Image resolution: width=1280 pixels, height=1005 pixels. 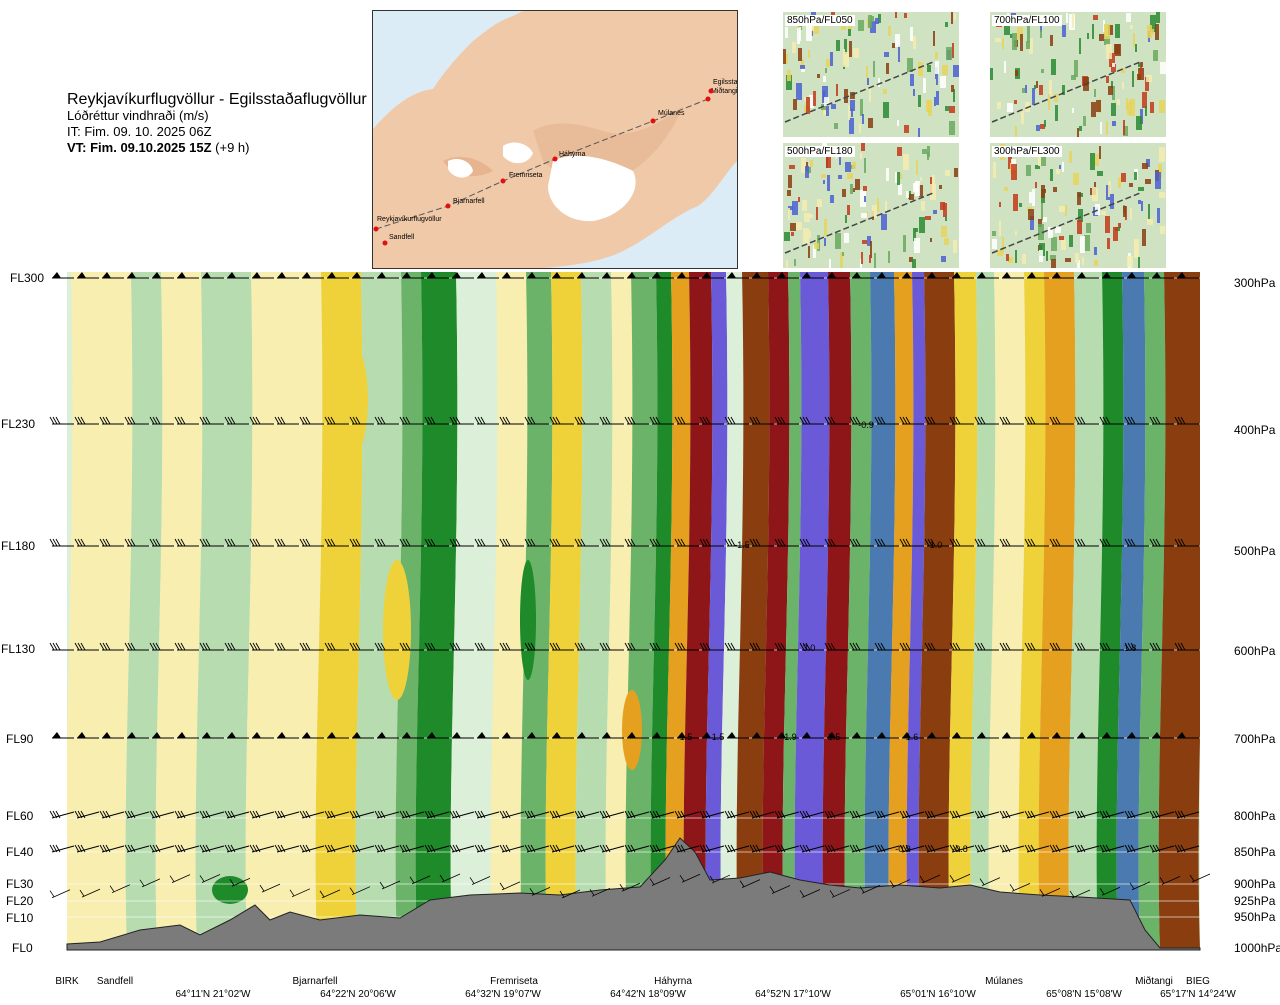 I want to click on thumbnail-300: 300hPa/FL300, so click(x=1078, y=209).